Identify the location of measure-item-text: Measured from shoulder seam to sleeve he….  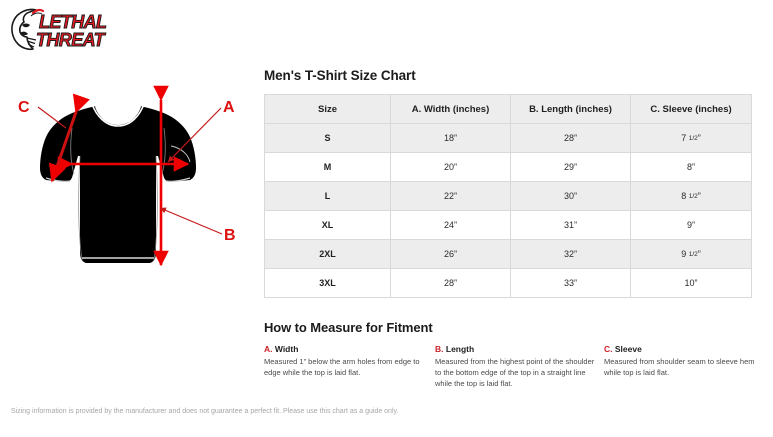
(679, 367).